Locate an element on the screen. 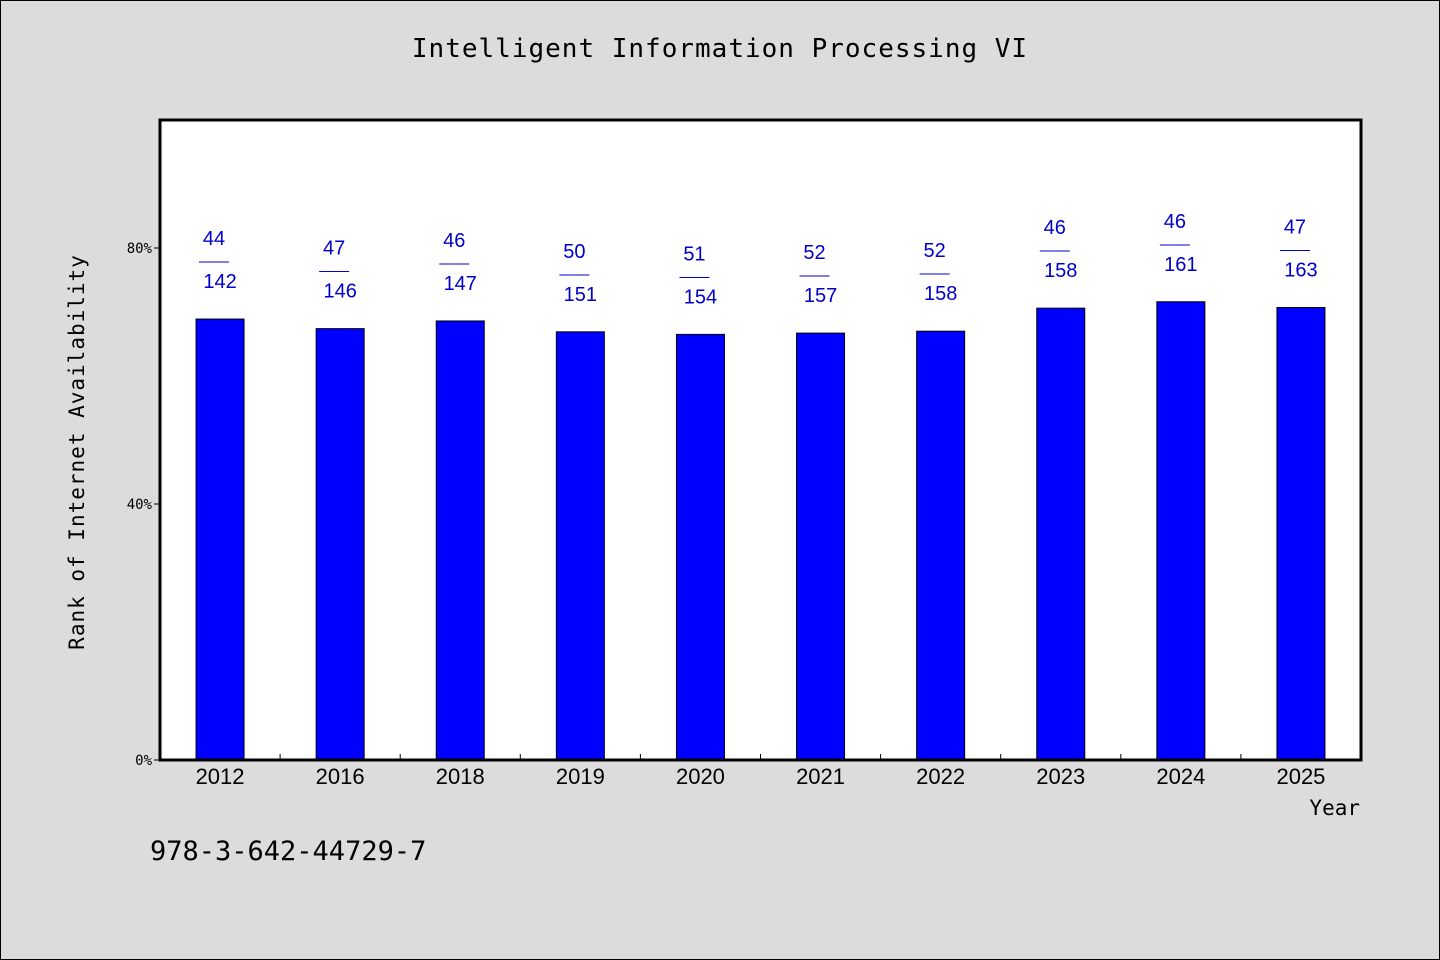  bar-rank-label: 44 is located at coordinates (214, 239).